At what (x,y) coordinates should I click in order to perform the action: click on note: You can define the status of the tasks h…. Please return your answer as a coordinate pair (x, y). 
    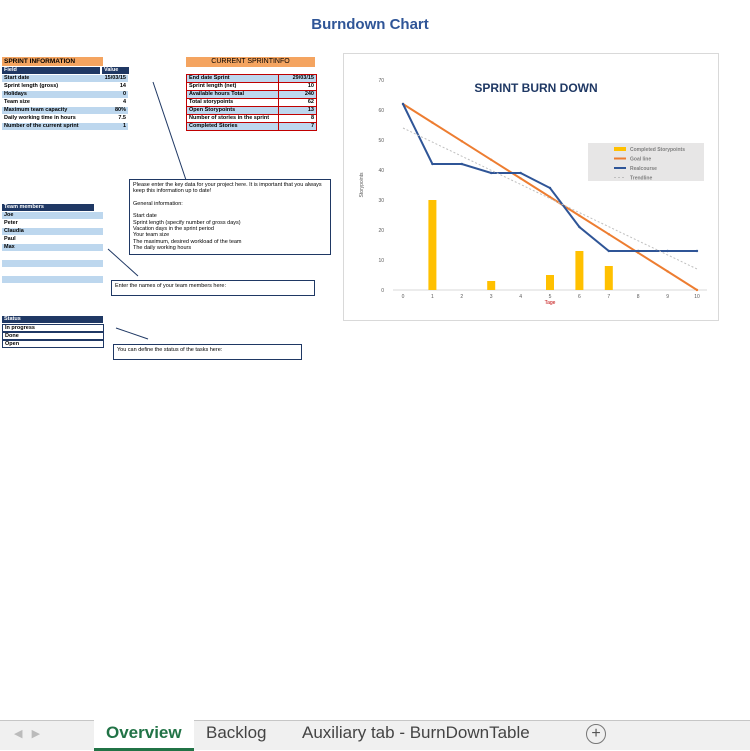
    Looking at the image, I should click on (207, 352).